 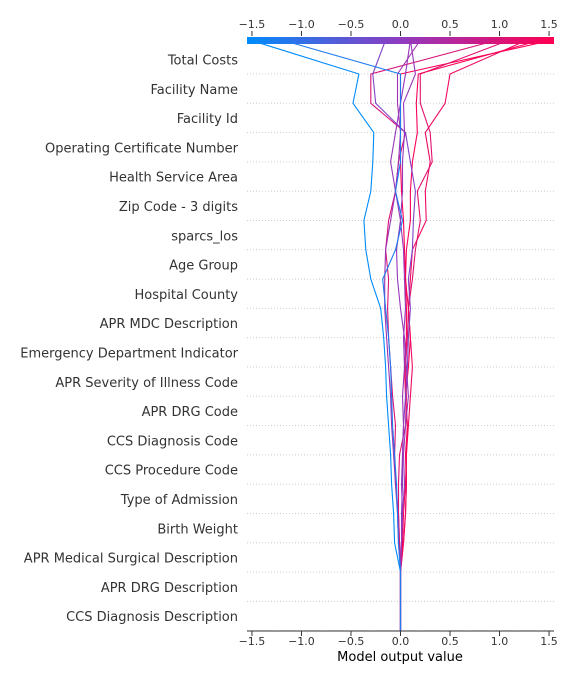 I want to click on colorbar, so click(x=400, y=40).